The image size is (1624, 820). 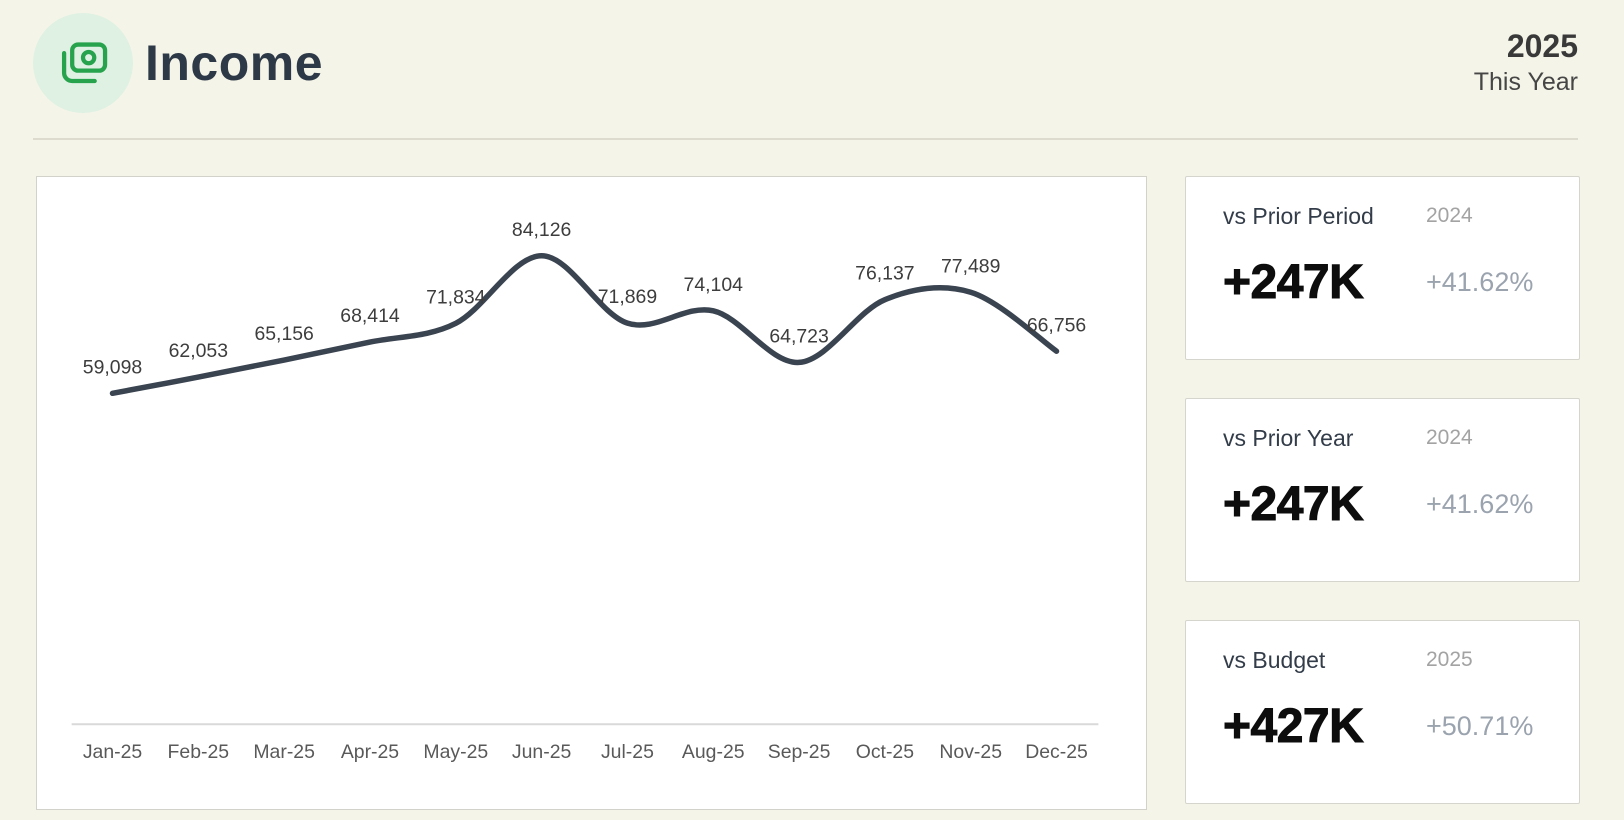 I want to click on kpi-delta-percent: +50.71%, so click(x=1480, y=725).